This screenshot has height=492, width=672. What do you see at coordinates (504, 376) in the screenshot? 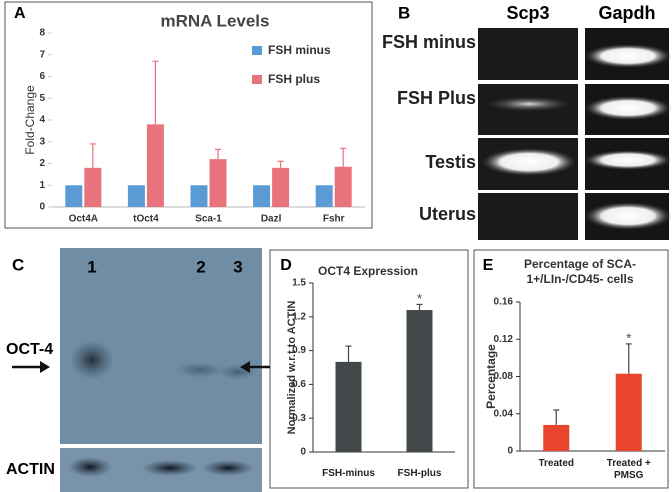
I see `y-tick-label: 0.08` at bounding box center [504, 376].